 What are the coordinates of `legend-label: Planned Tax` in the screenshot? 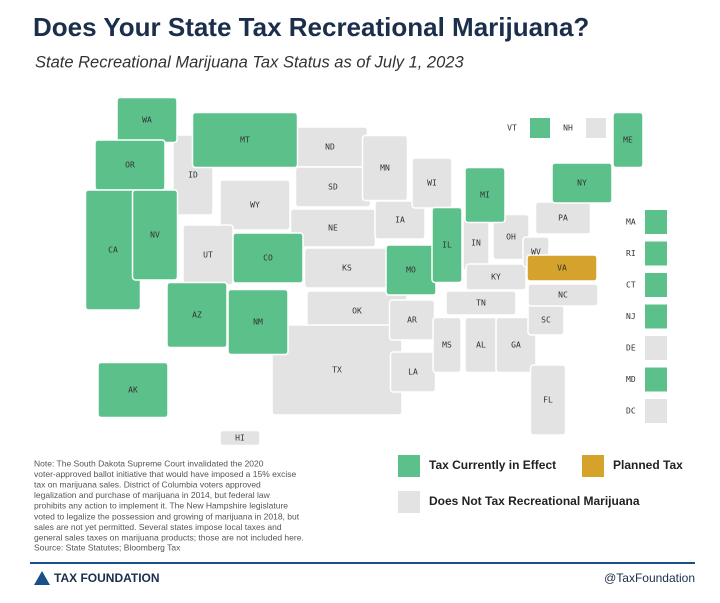 It's located at (648, 465).